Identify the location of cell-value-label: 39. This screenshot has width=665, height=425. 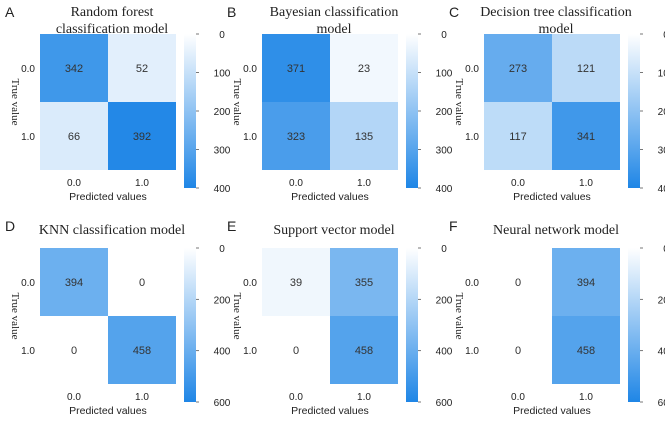
(296, 283).